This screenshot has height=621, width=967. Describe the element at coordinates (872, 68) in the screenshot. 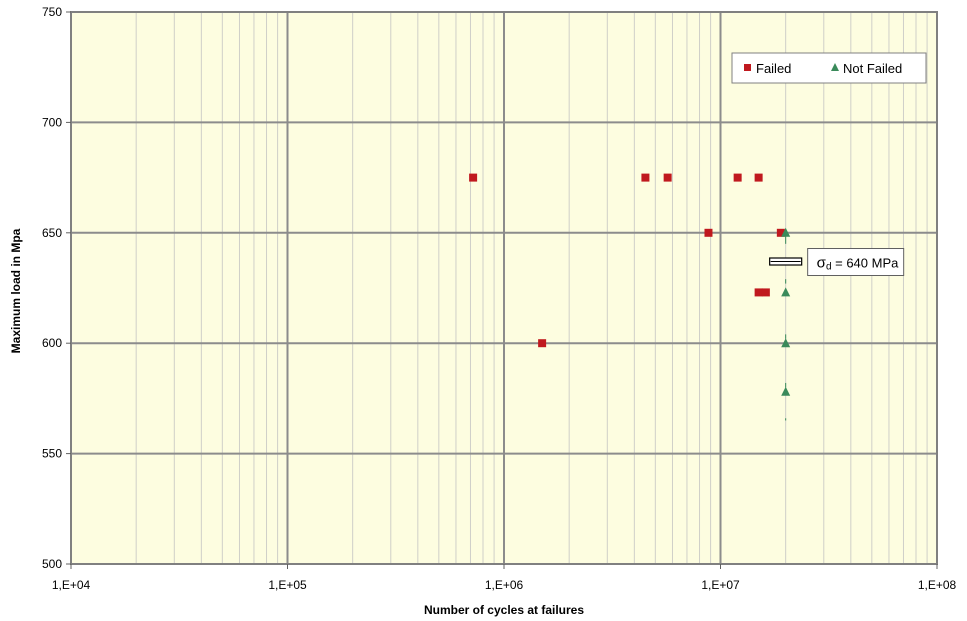

I see `legend-not-failed-label: Not Failed` at that location.